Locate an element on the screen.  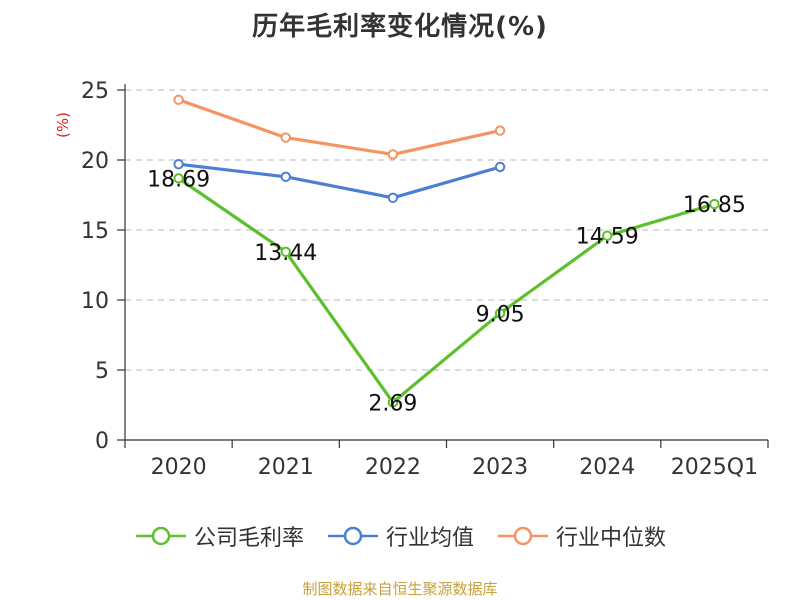
data-label: 9.05 is located at coordinates (500, 314).